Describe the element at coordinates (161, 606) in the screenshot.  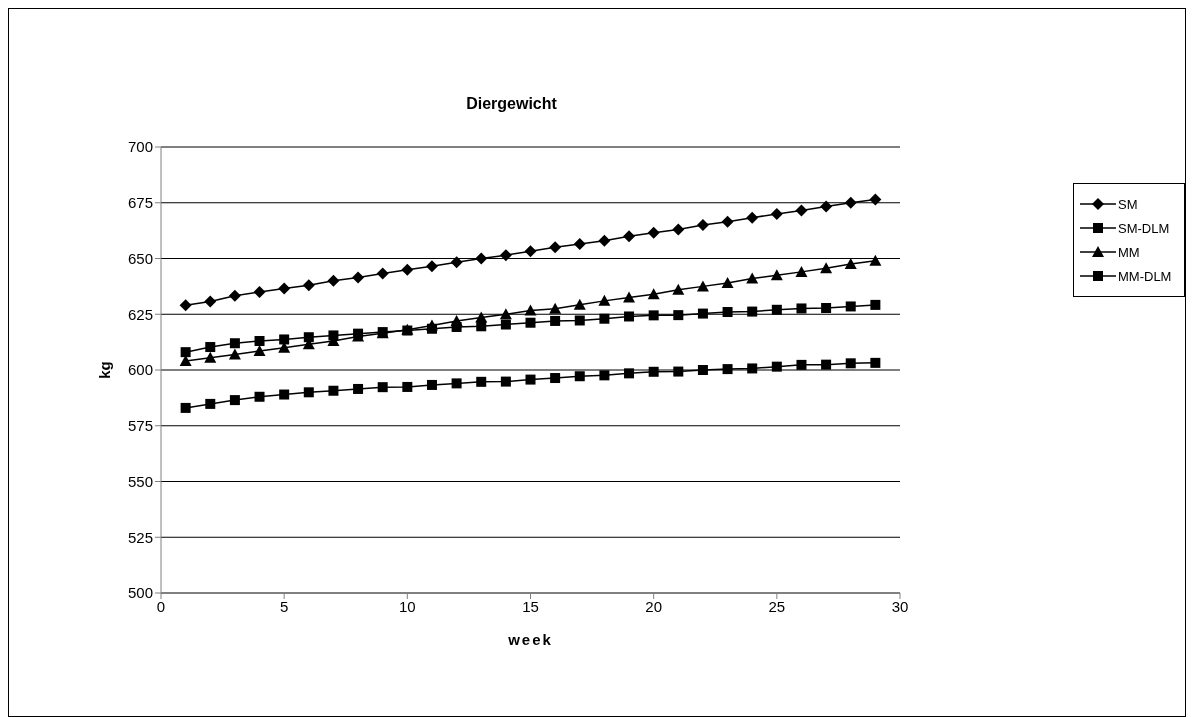
I see `x-tick-label: 0` at that location.